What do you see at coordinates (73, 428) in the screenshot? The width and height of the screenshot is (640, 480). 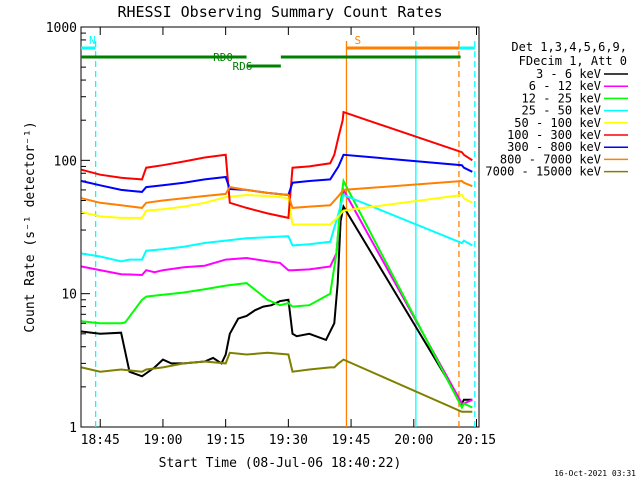 I see `y-tick-label-0: 1` at bounding box center [73, 428].